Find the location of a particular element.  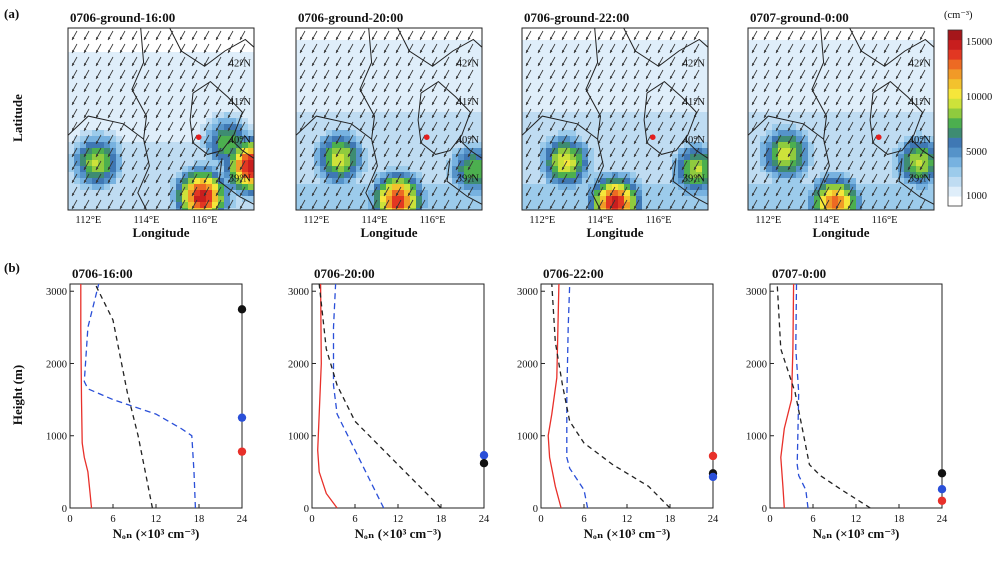

colorbar-unit: (cm⁻³) is located at coordinates (958, 15).